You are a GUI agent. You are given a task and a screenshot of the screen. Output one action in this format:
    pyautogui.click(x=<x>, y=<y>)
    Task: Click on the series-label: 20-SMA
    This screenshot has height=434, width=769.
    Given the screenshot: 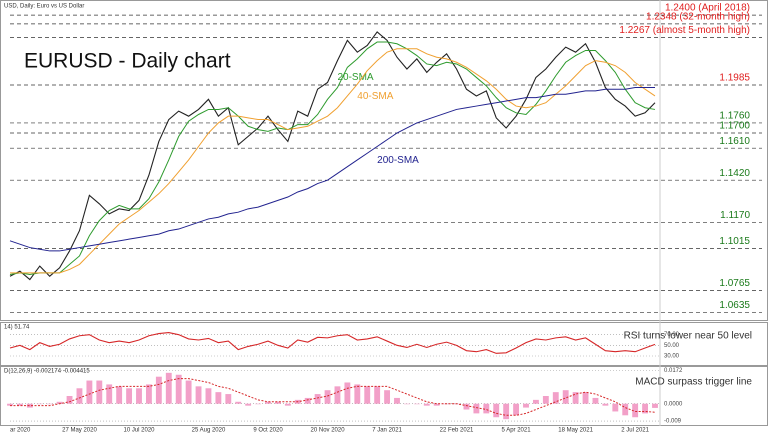 What is the action you would take?
    pyautogui.click(x=355, y=77)
    